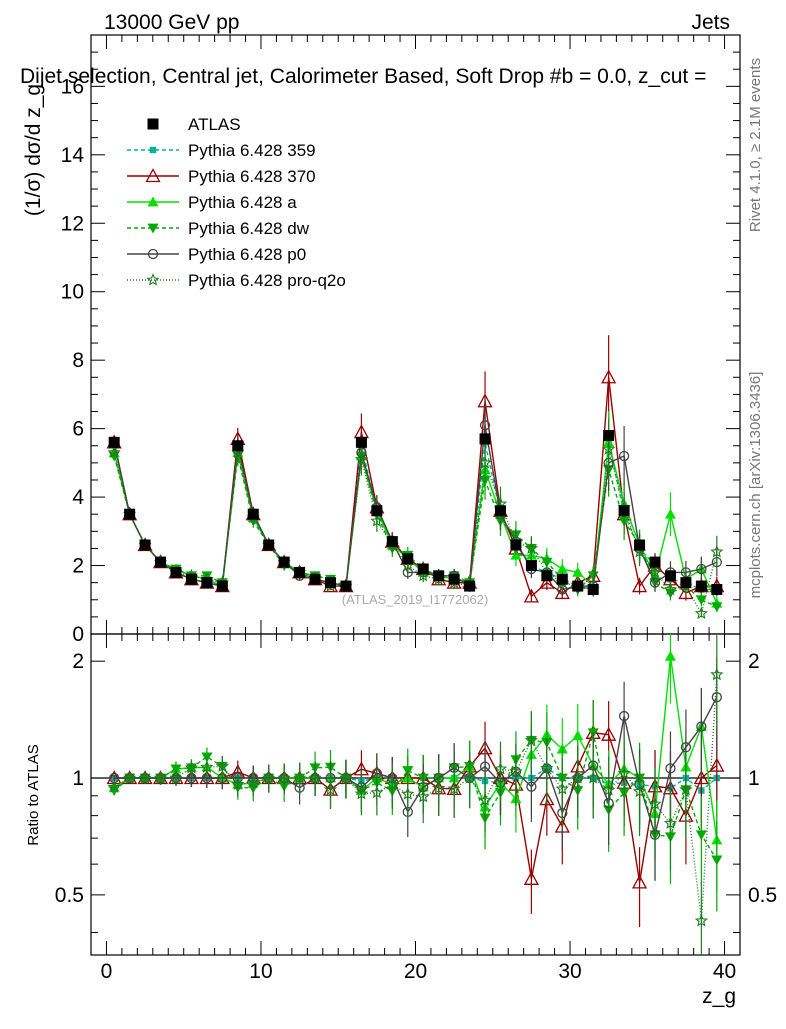 The width and height of the screenshot is (786, 1029). What do you see at coordinates (416, 767) in the screenshot?
I see `pythia-6-428-p0-ratio-line` at bounding box center [416, 767].